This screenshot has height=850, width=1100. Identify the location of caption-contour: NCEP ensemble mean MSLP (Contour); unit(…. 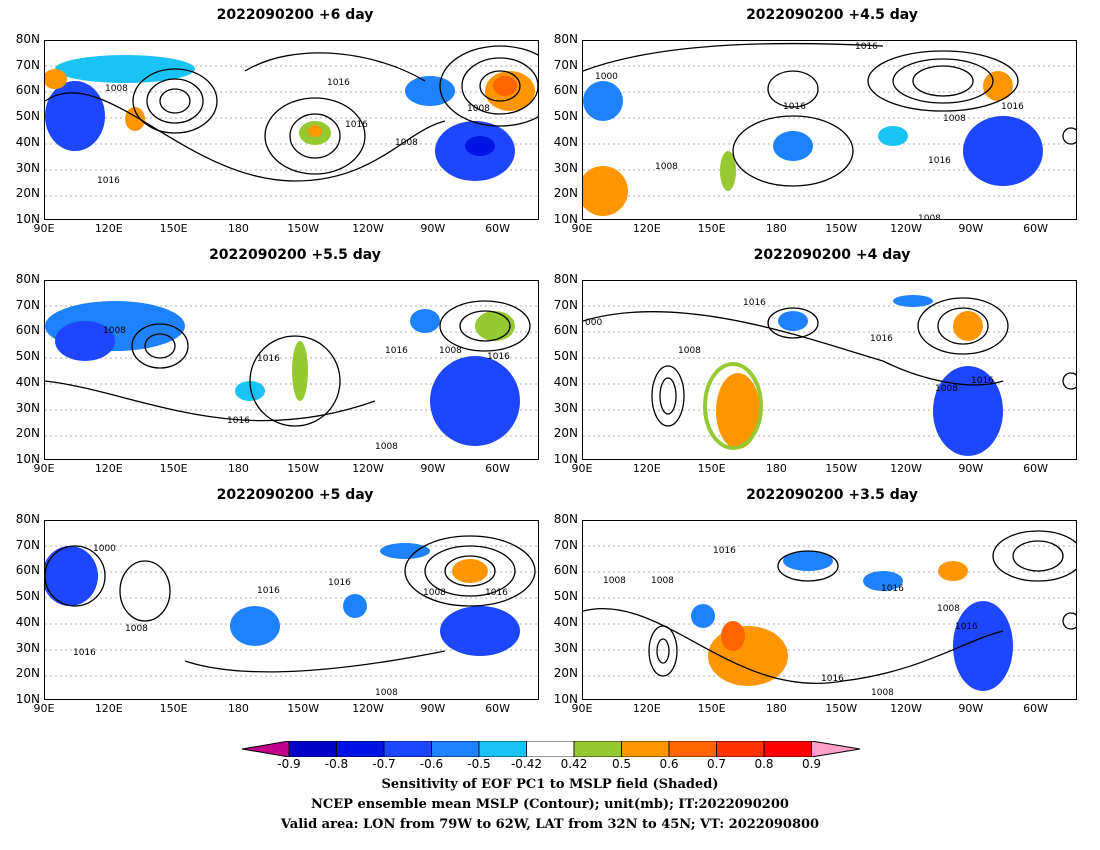
(550, 804).